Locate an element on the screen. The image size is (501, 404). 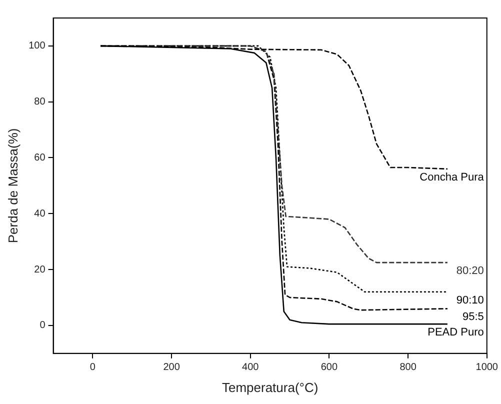
y-tick-label: 80 is located at coordinates (40, 102).